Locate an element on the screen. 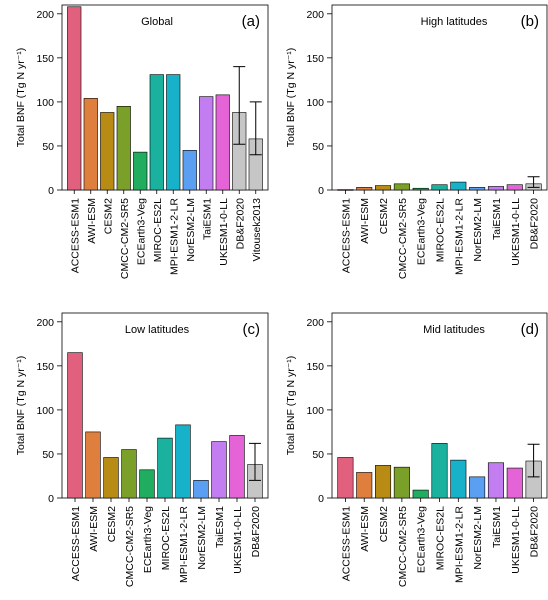 This screenshot has width=548, height=600. panel-title: High latitudes is located at coordinates (454, 22).